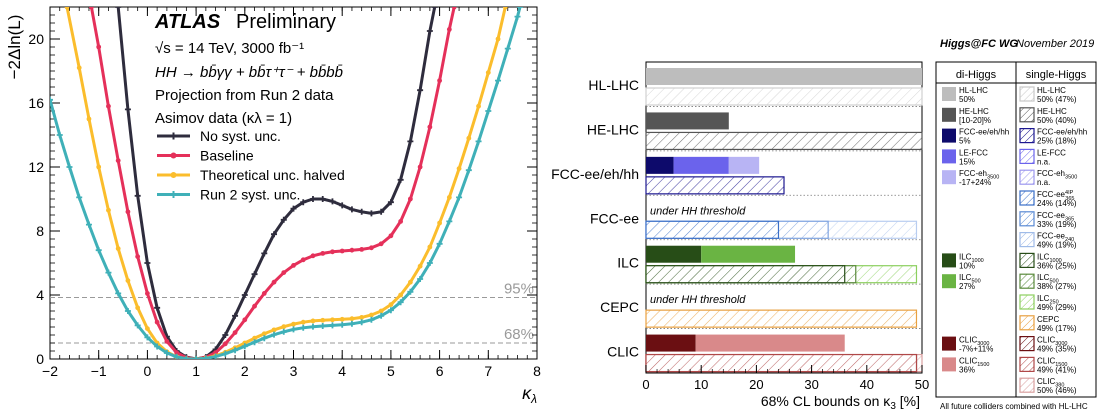 The height and width of the screenshot is (414, 1101). What do you see at coordinates (967, 286) in the screenshot?
I see `legend-entry-value: 27%` at bounding box center [967, 286].